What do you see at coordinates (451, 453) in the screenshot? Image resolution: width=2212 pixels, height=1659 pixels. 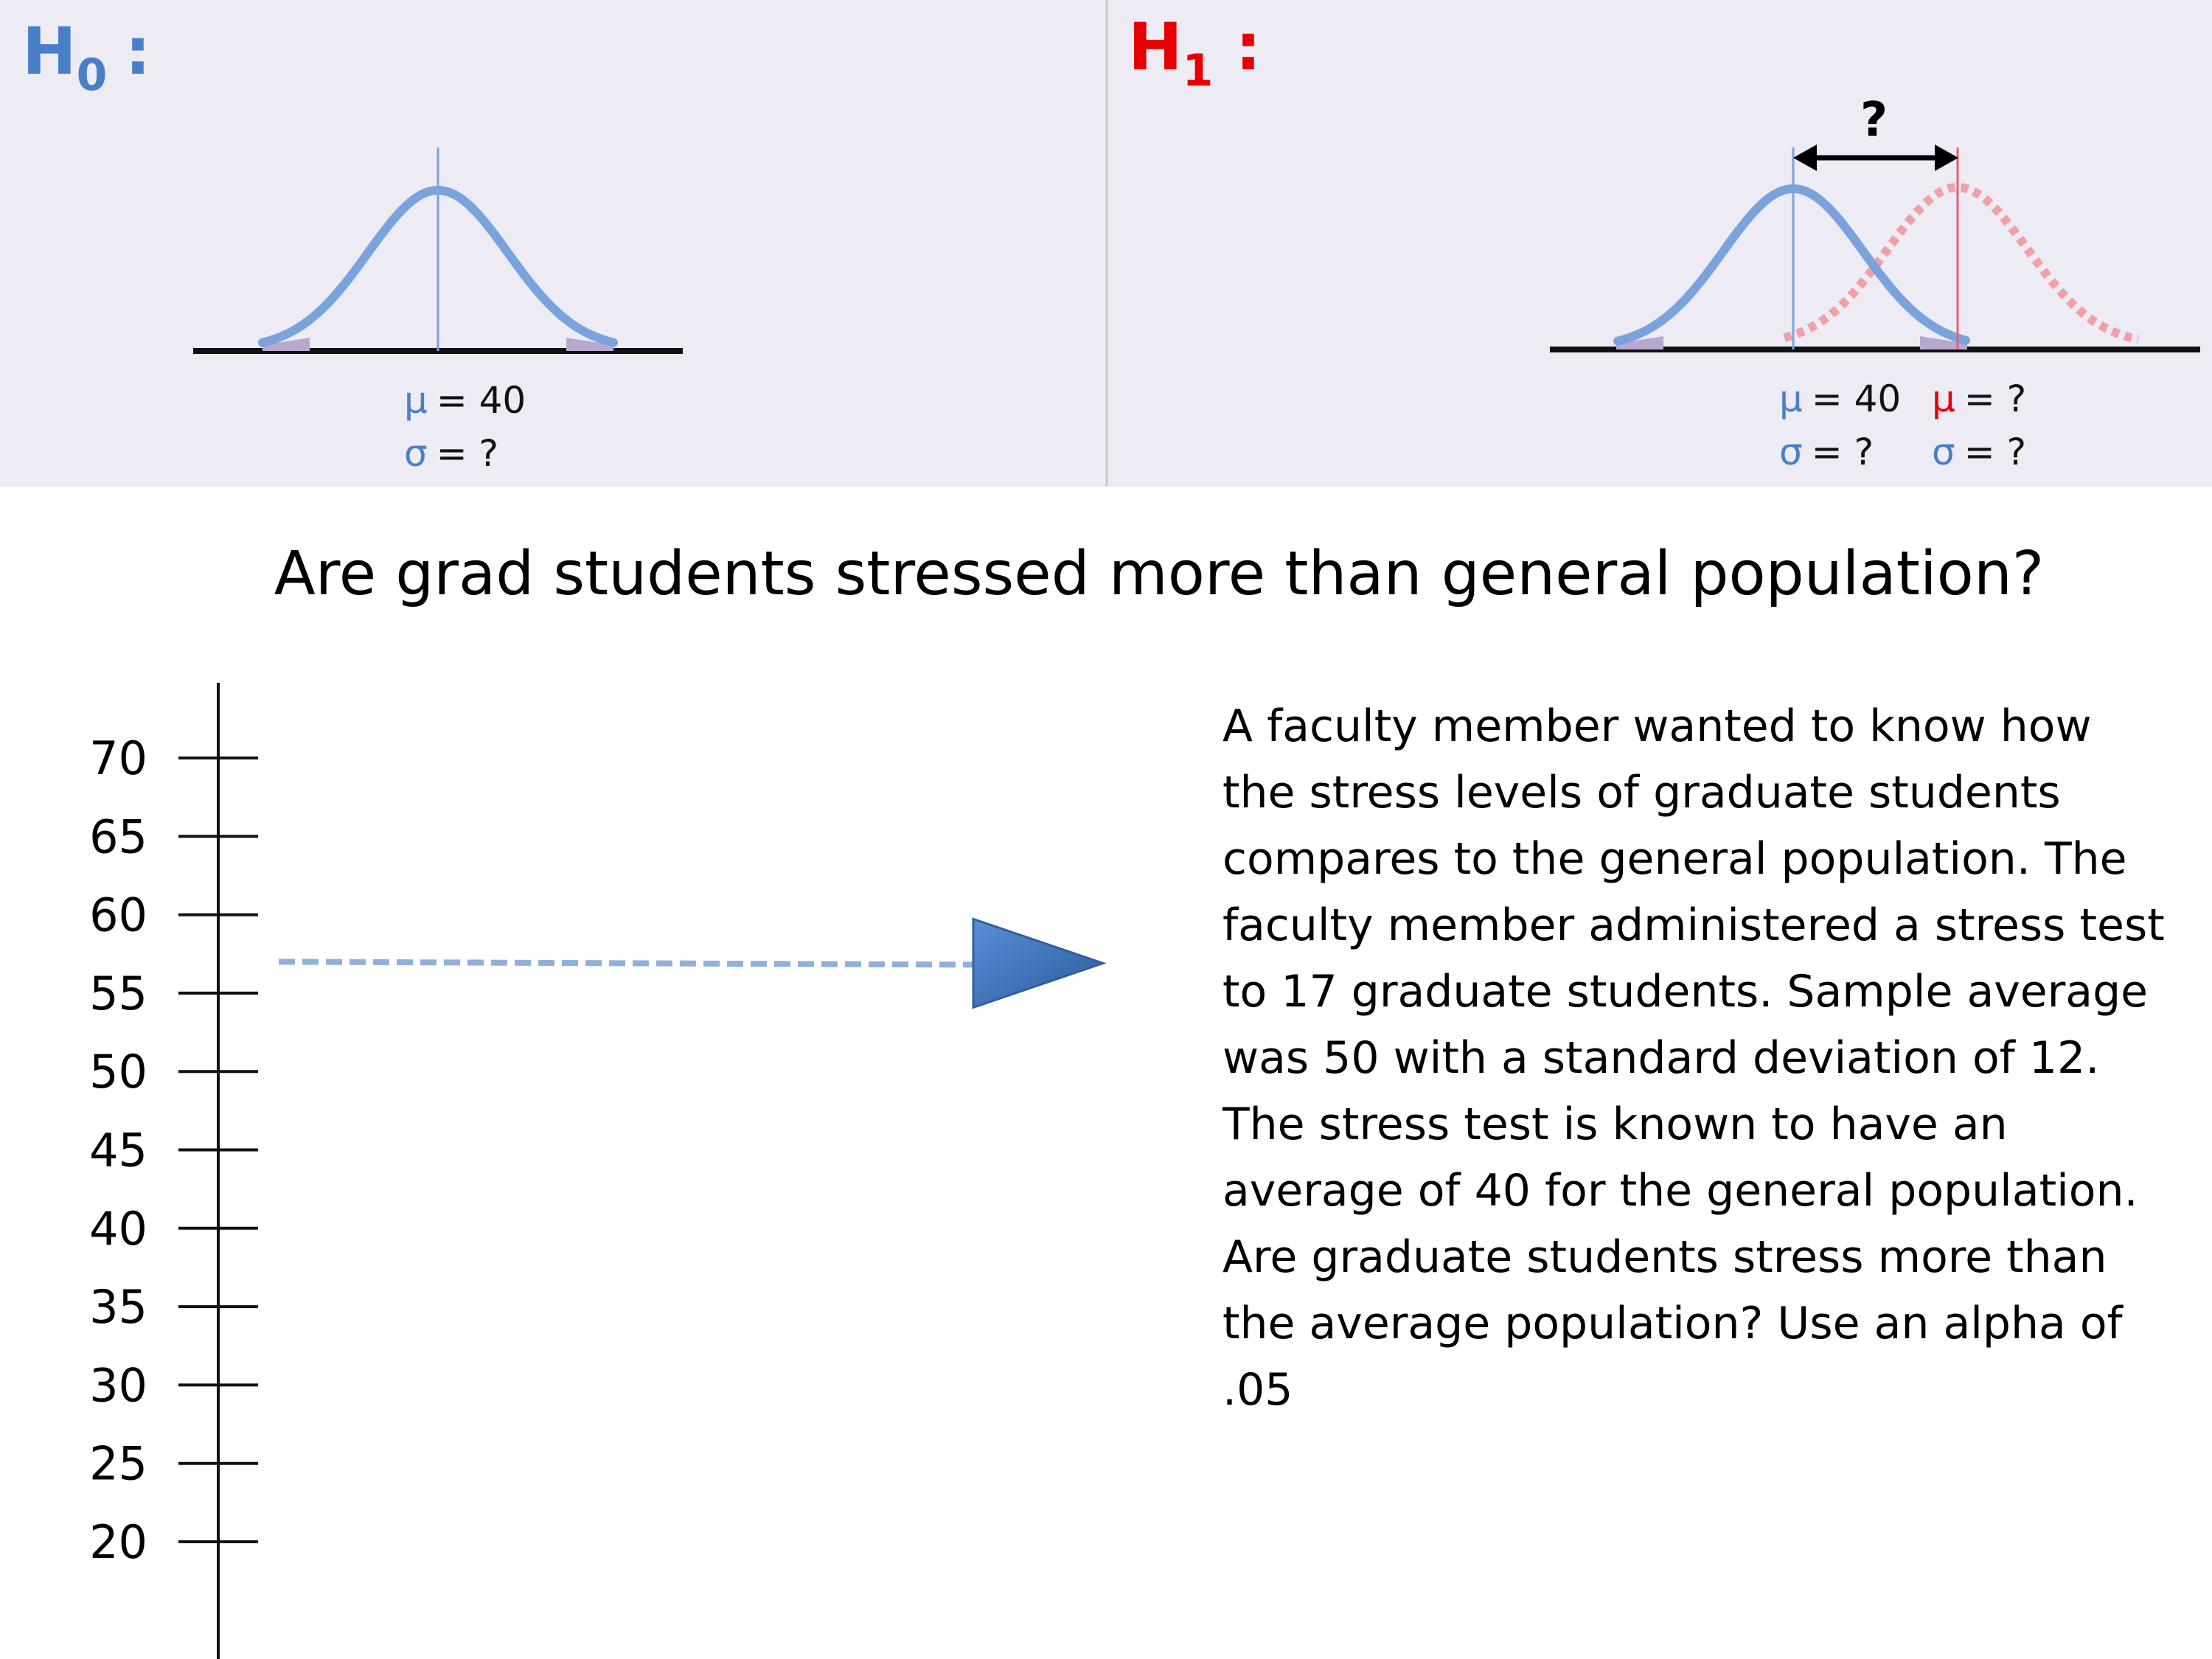 I see `h0-sigma-text: σ = ?` at bounding box center [451, 453].